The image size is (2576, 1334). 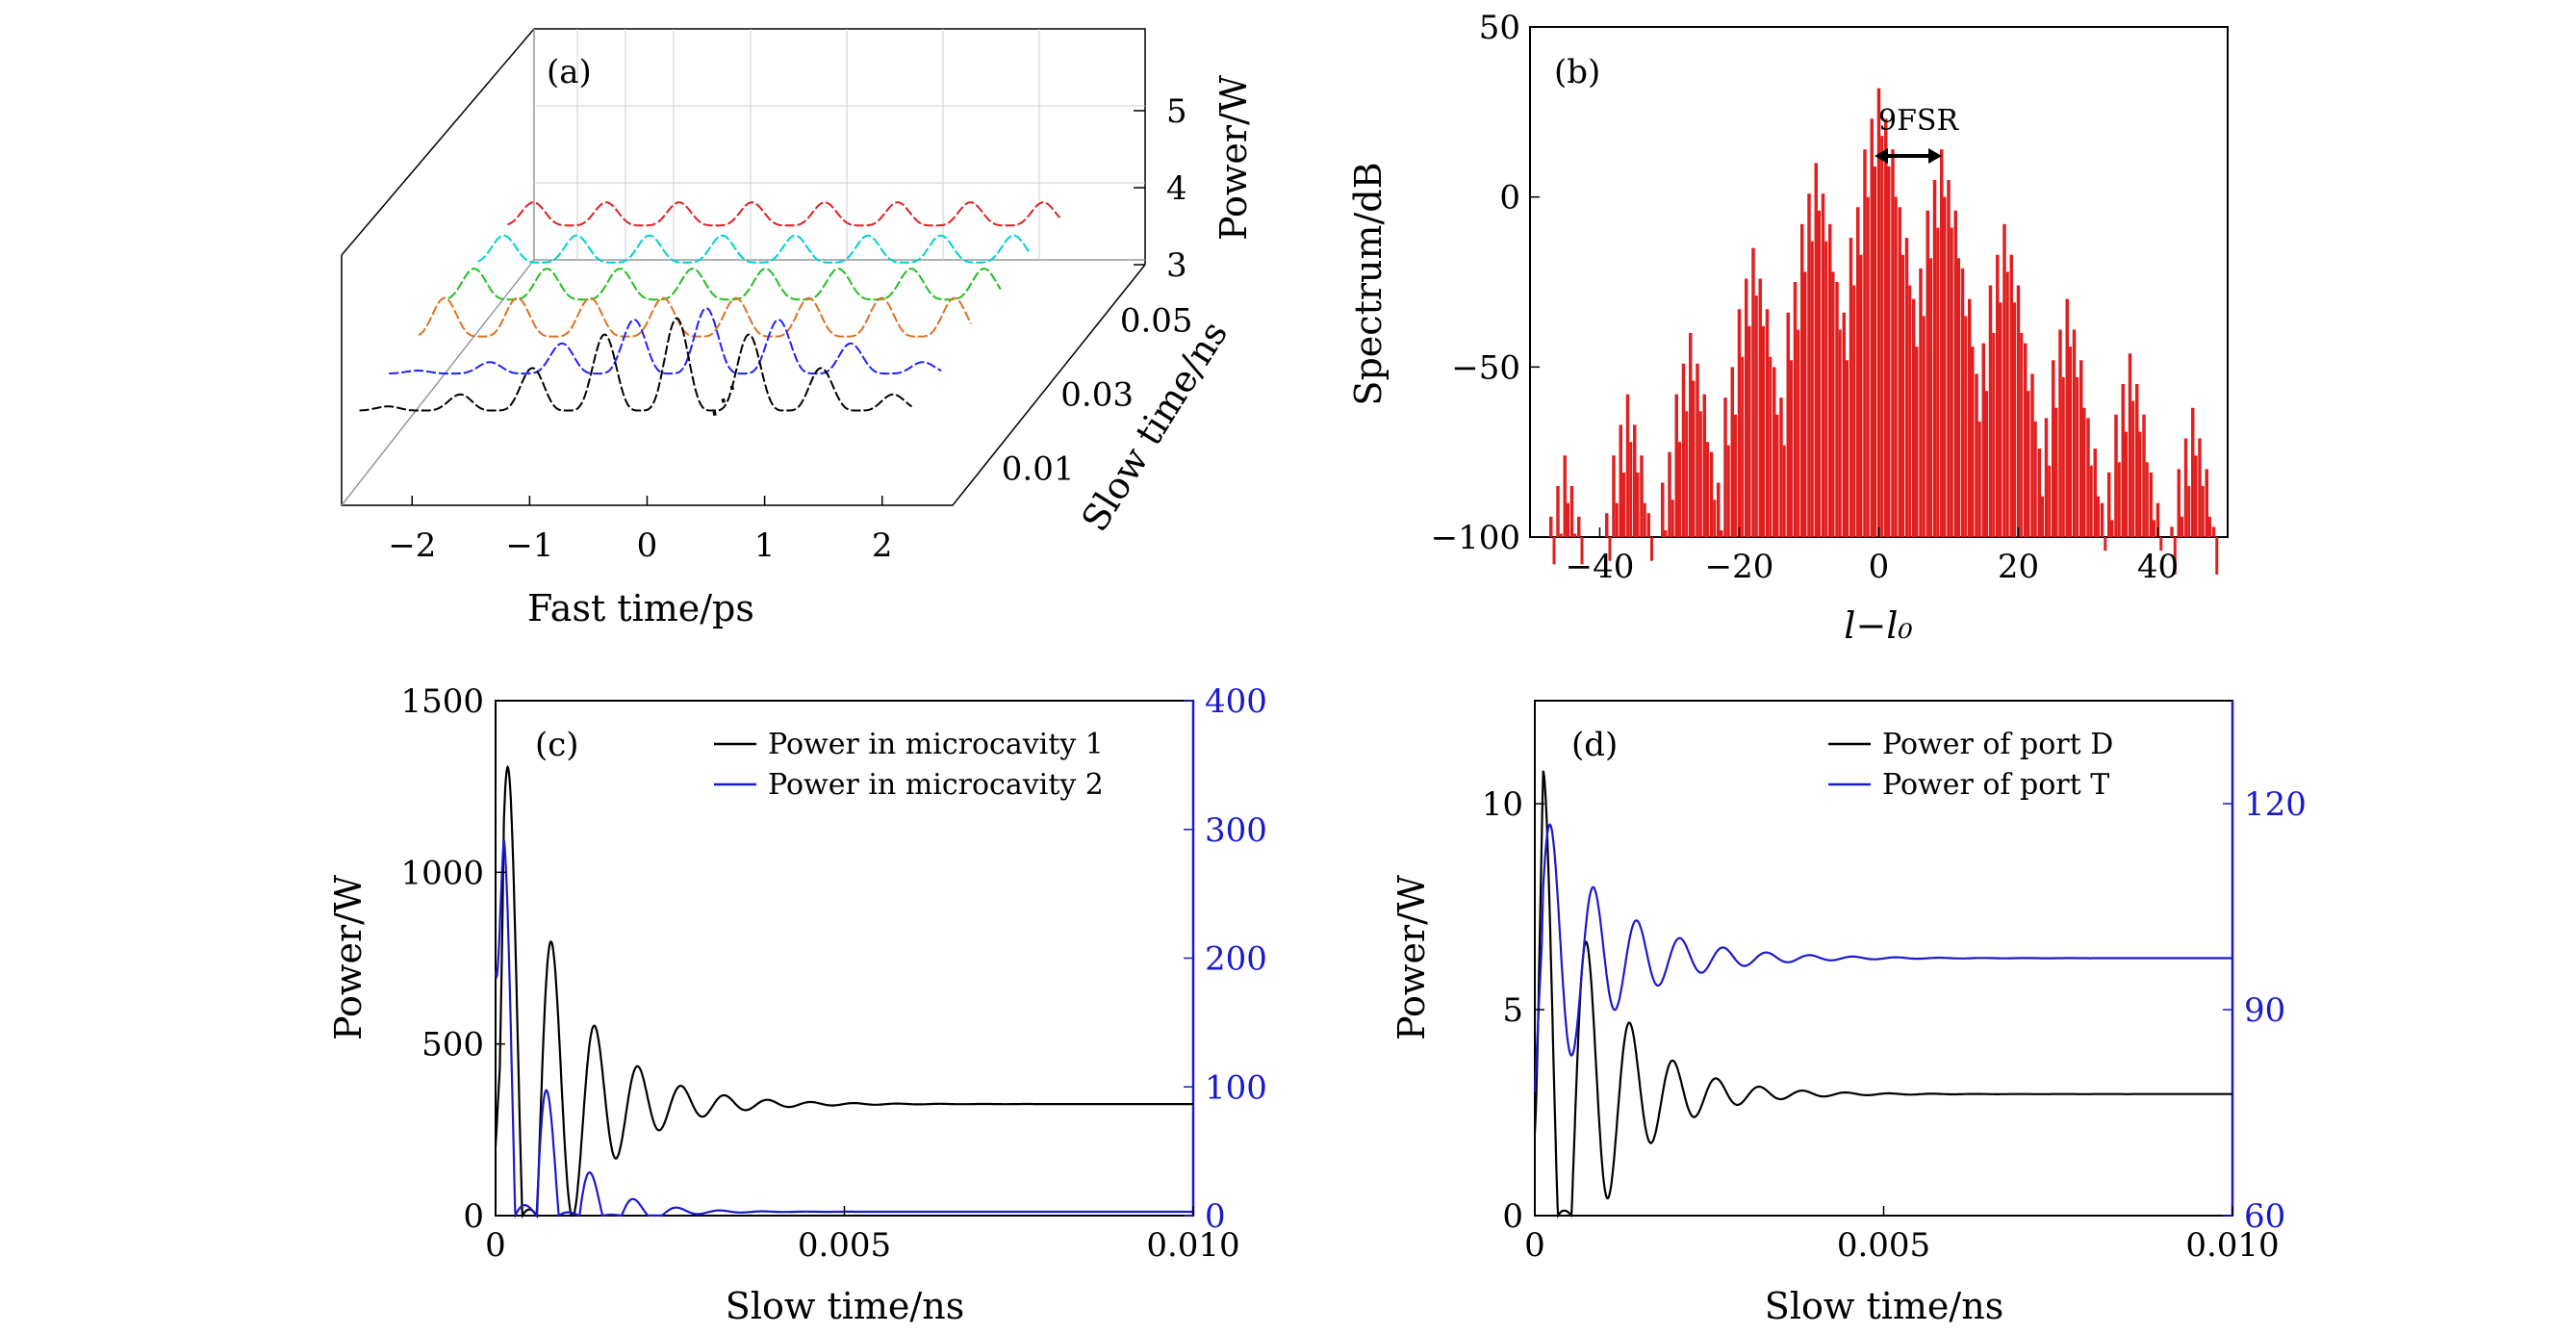 What do you see at coordinates (1176, 188) in the screenshot?
I see `z-tick-label: 4` at bounding box center [1176, 188].